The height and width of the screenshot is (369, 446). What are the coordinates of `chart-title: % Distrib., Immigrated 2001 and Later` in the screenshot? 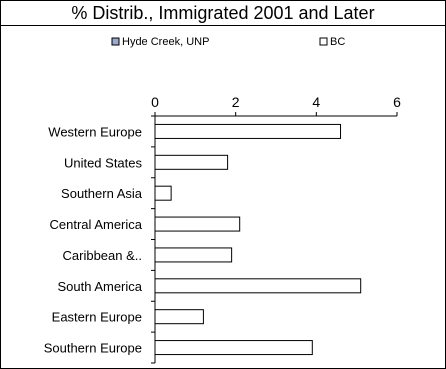 It's located at (223, 13).